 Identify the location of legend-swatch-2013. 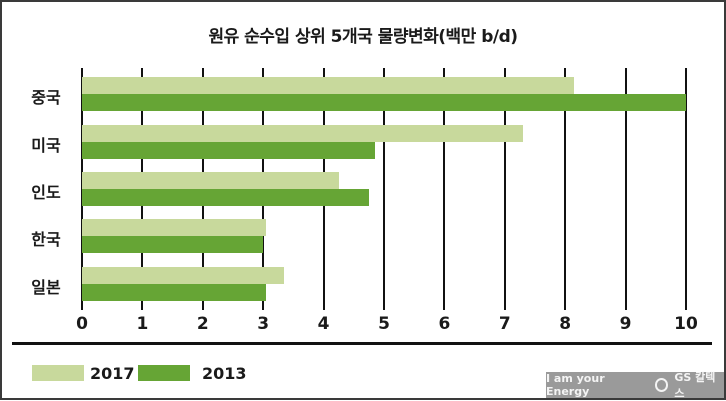
(164, 373).